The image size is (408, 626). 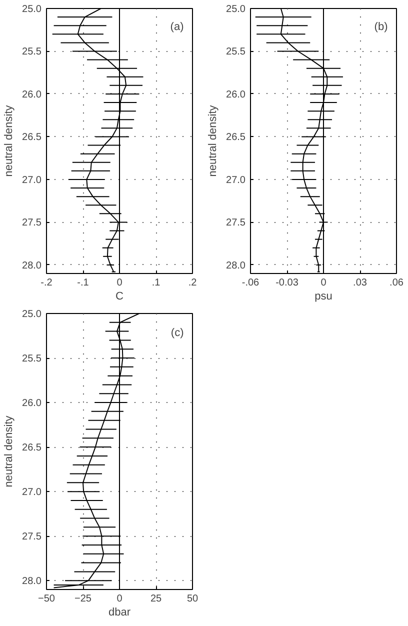 What do you see at coordinates (177, 27) in the screenshot?
I see `annotation: (a)` at bounding box center [177, 27].